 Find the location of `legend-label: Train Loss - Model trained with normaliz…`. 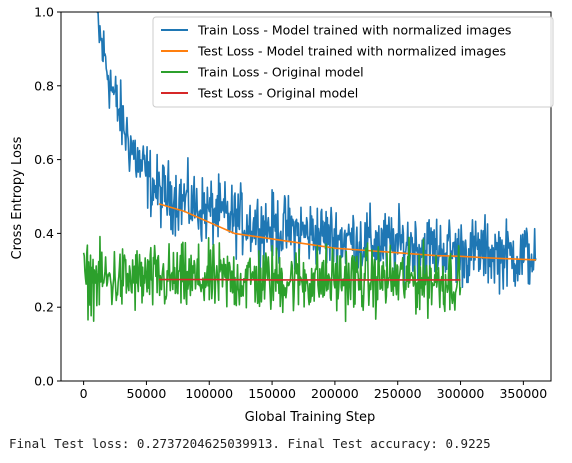

legend-label: Train Loss - Model trained with normaliz… is located at coordinates (354, 30).